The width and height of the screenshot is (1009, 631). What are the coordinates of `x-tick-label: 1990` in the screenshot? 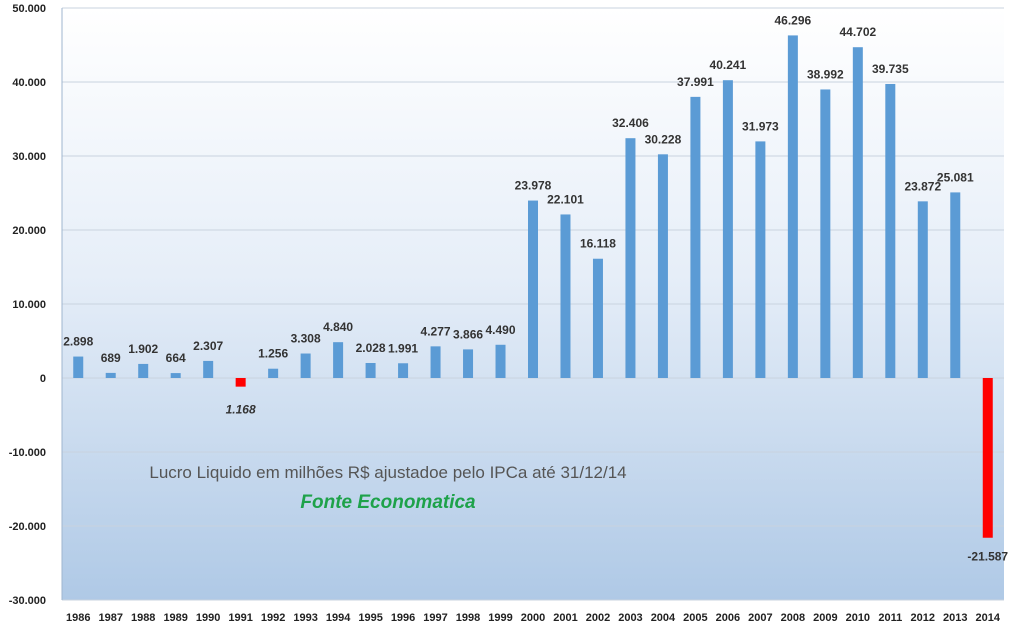 It's located at (208, 618).